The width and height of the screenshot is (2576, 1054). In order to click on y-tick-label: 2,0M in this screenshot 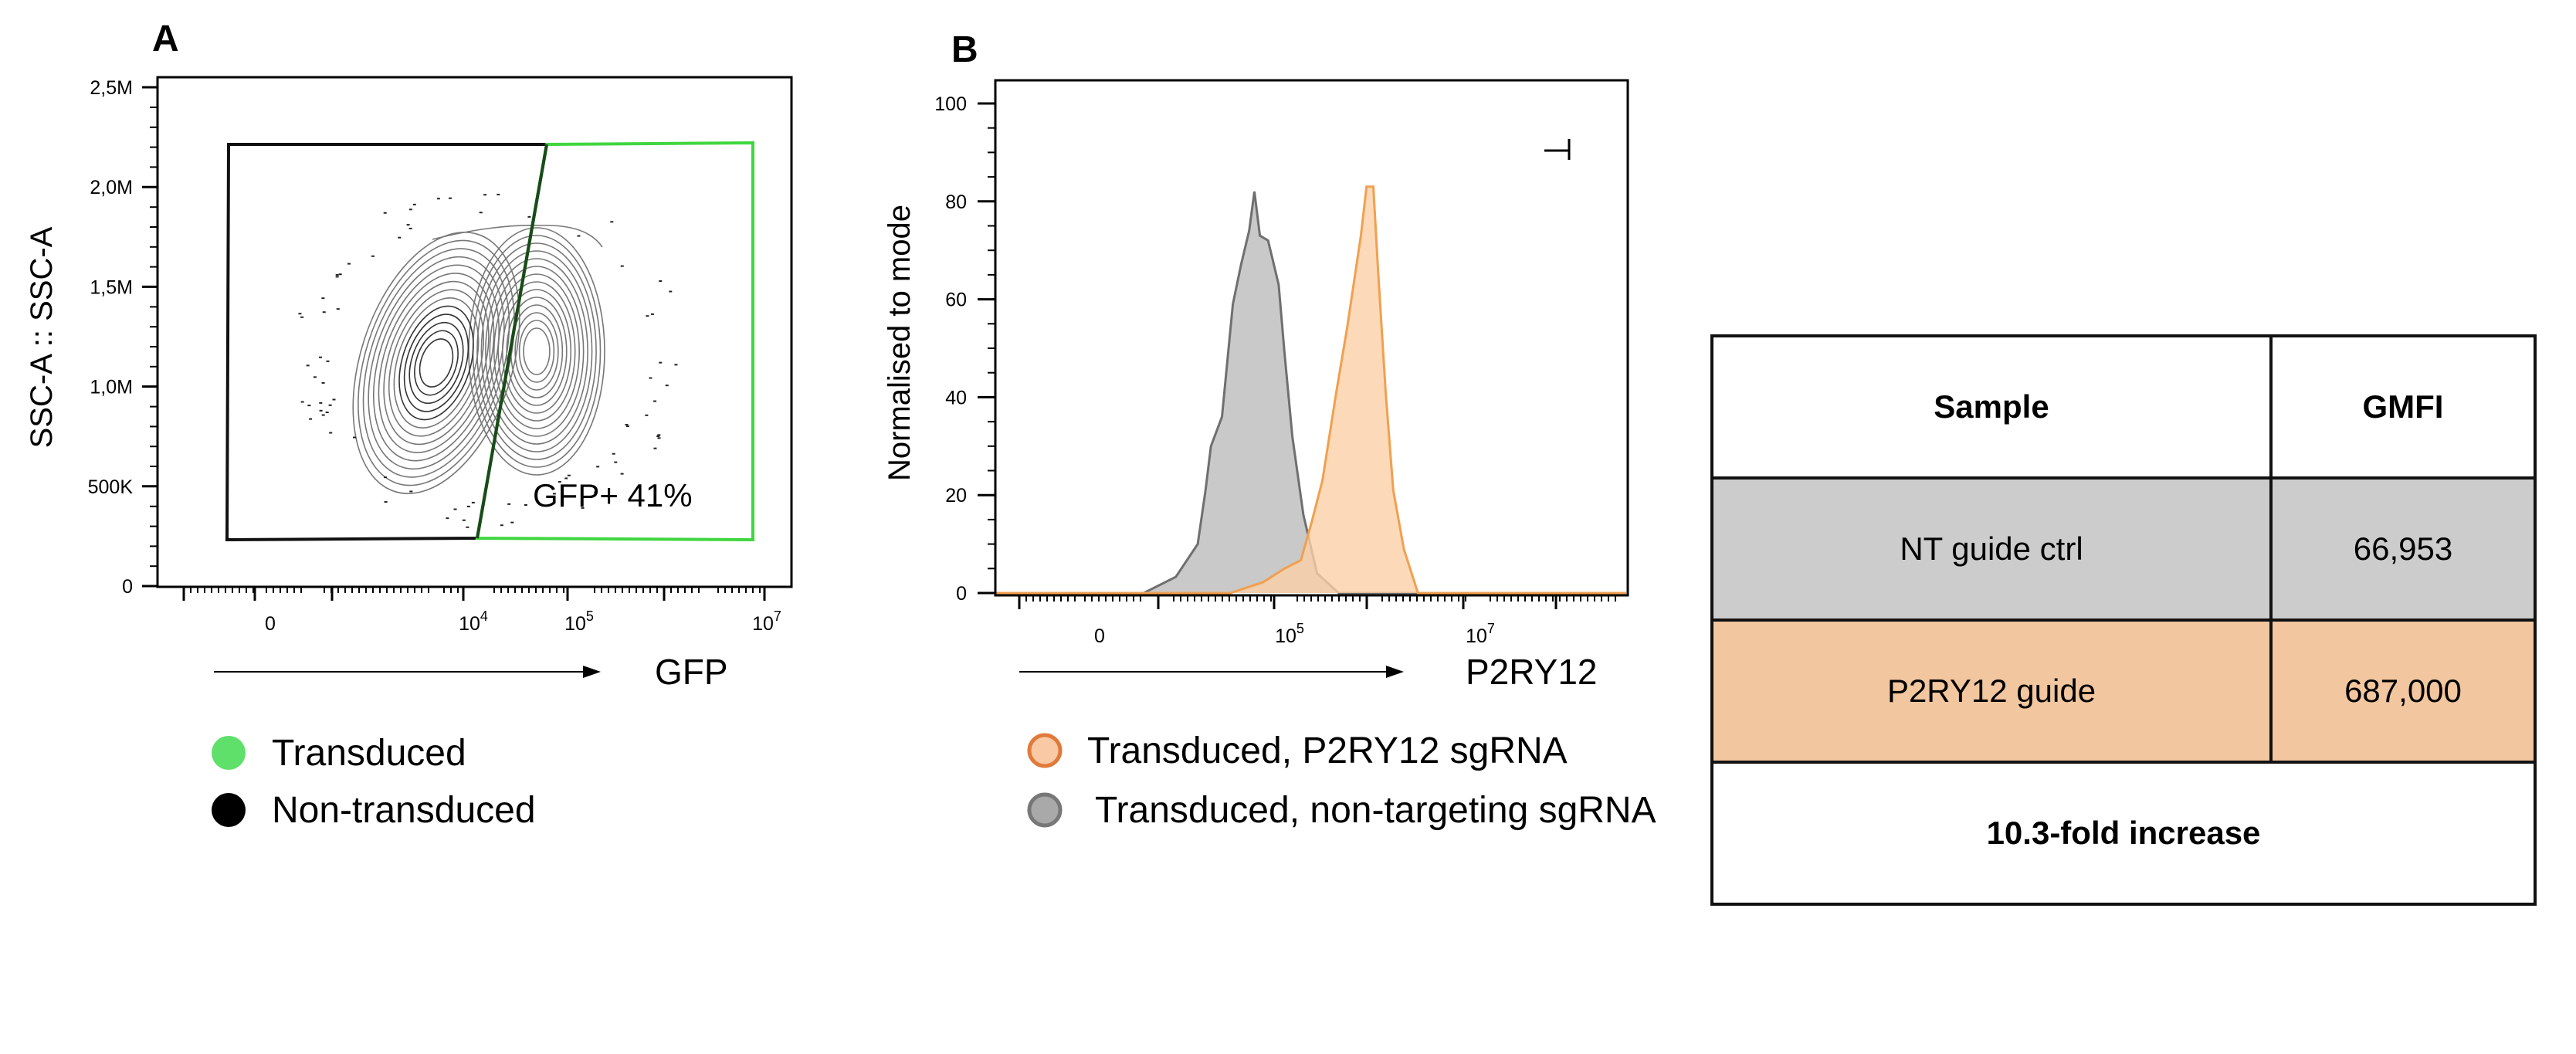, I will do `click(111, 188)`.